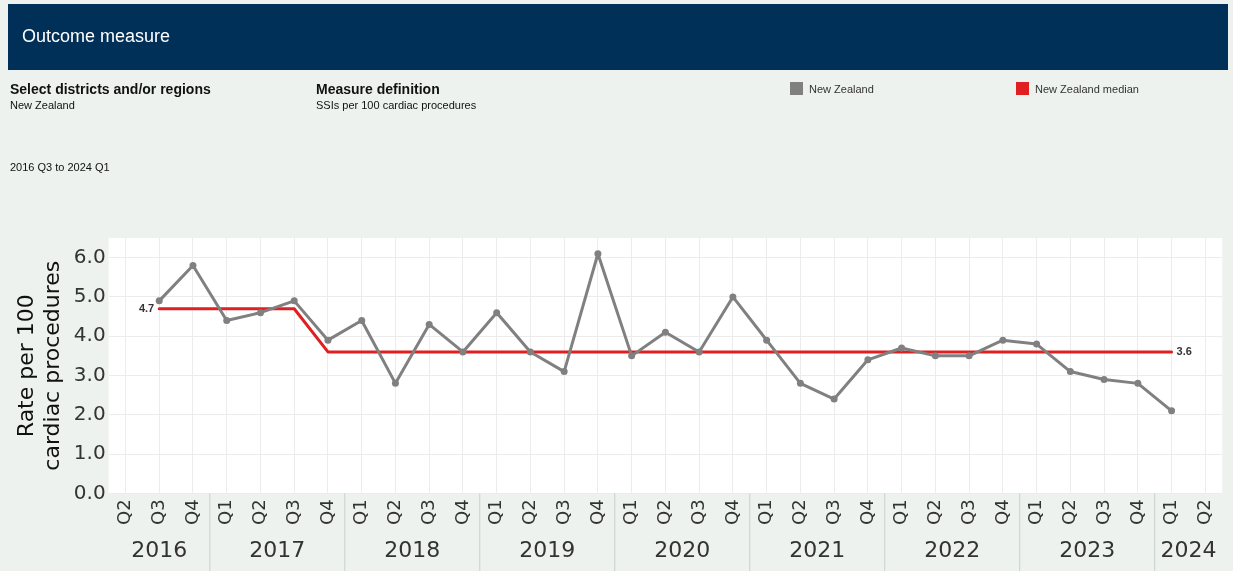 The image size is (1233, 571). What do you see at coordinates (60, 167) in the screenshot?
I see `text: 2016 Q3 to 2024 Q1` at bounding box center [60, 167].